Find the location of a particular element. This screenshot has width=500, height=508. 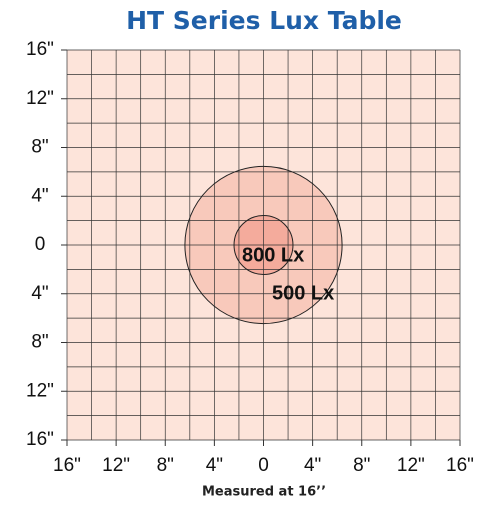

zone-label: 500 Lx is located at coordinates (303, 293).